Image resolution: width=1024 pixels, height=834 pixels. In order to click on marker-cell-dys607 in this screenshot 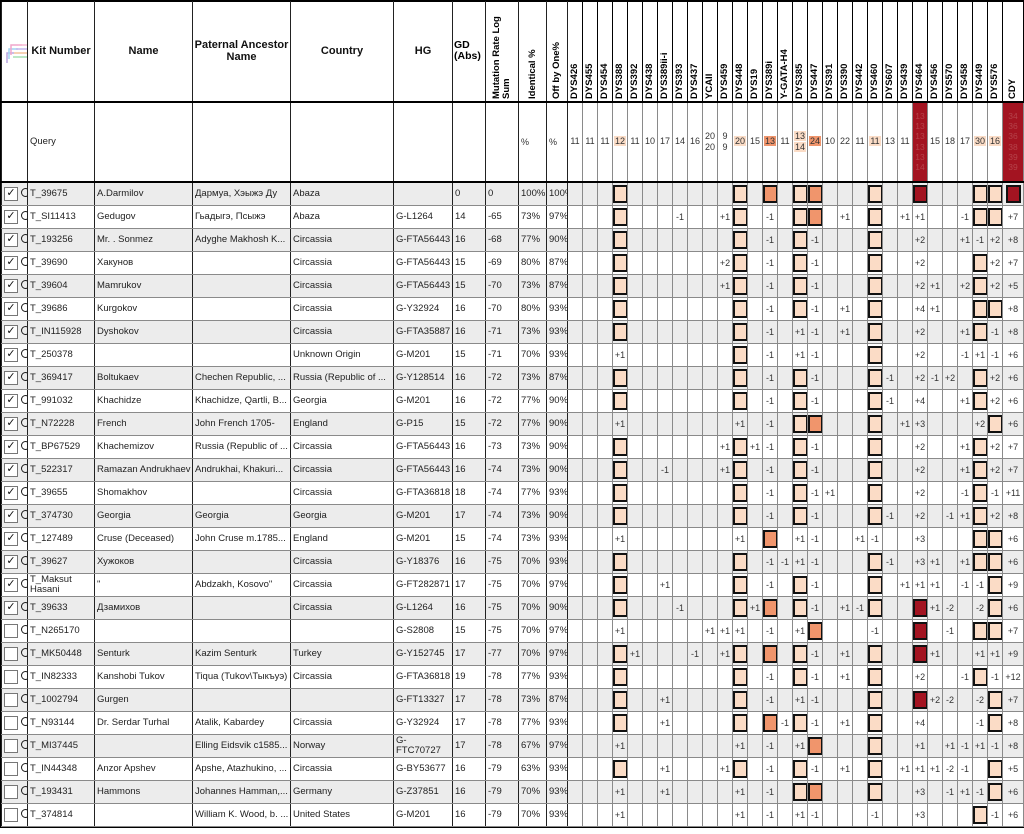, I will do `click(890, 331)`.